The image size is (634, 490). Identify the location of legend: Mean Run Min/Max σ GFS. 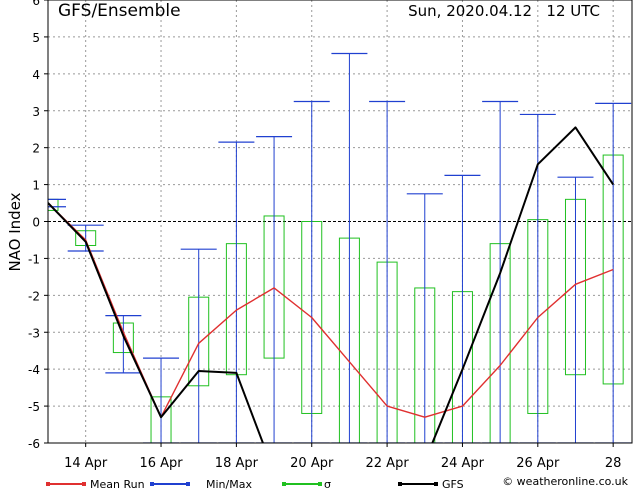
(255, 484).